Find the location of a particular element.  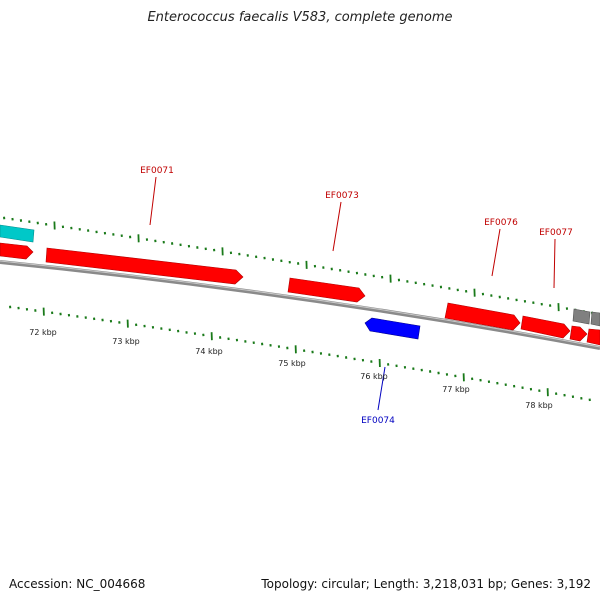

gene-label-ef0076: EF0076 is located at coordinates (501, 223).